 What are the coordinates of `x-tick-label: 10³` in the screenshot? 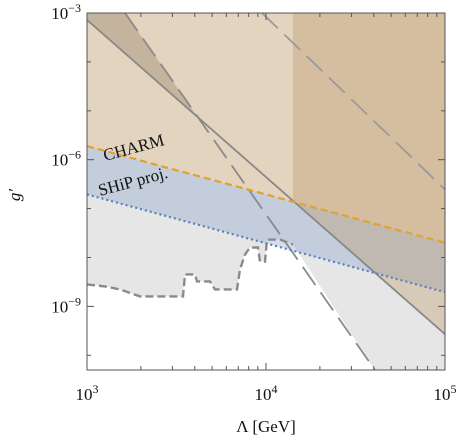 It's located at (87, 393).